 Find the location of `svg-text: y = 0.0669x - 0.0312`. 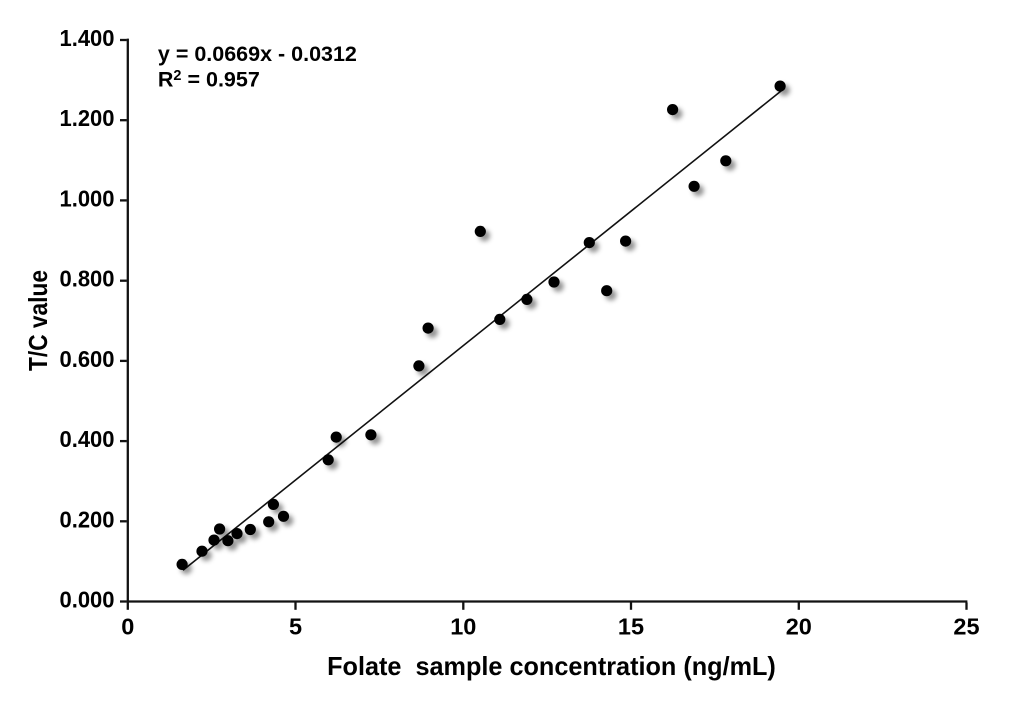

svg-text: y = 0.0669x - 0.0312 is located at coordinates (257, 54).